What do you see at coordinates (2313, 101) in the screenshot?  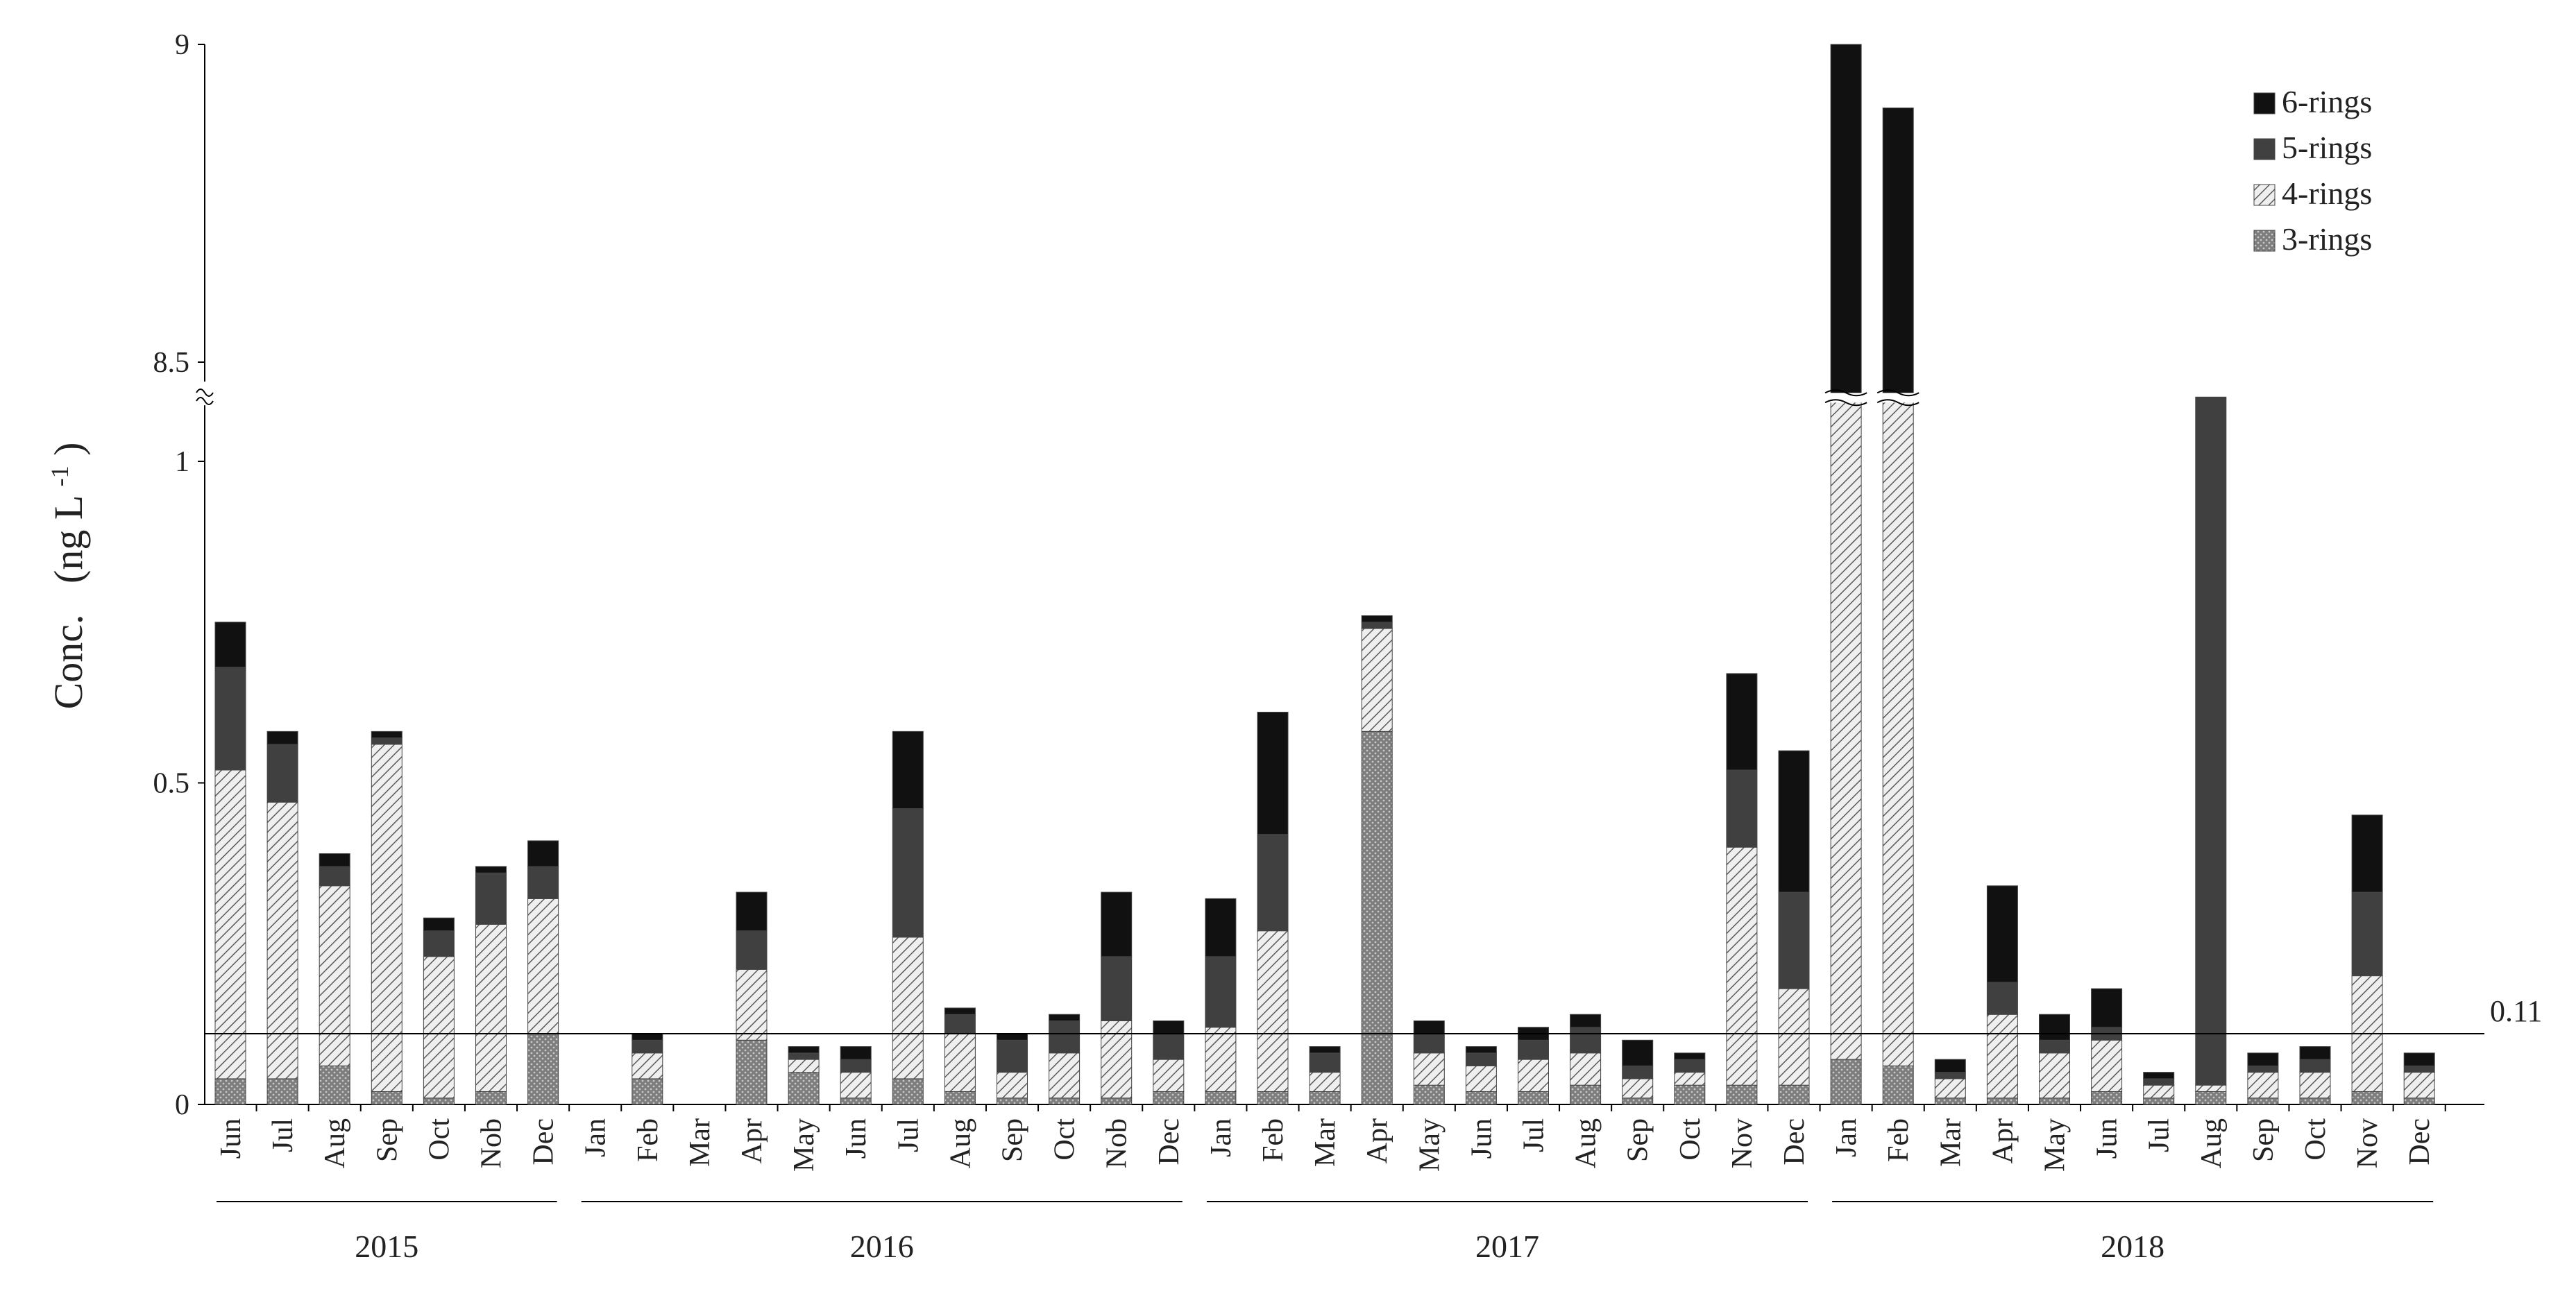 I see `legend-item: 6-rings` at bounding box center [2313, 101].